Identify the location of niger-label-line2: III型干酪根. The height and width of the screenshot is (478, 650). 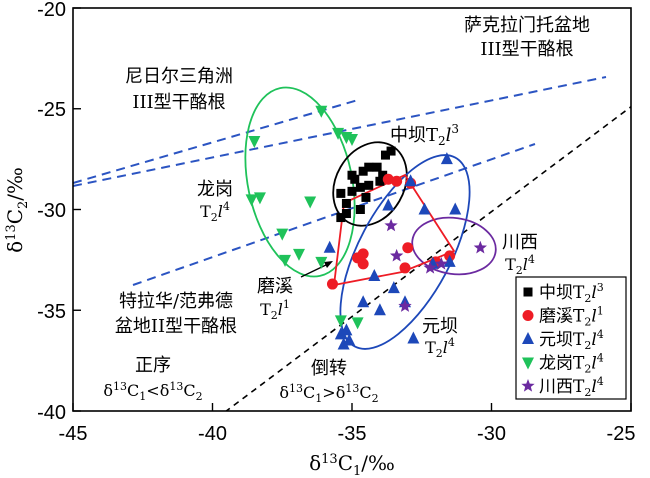
(178, 102).